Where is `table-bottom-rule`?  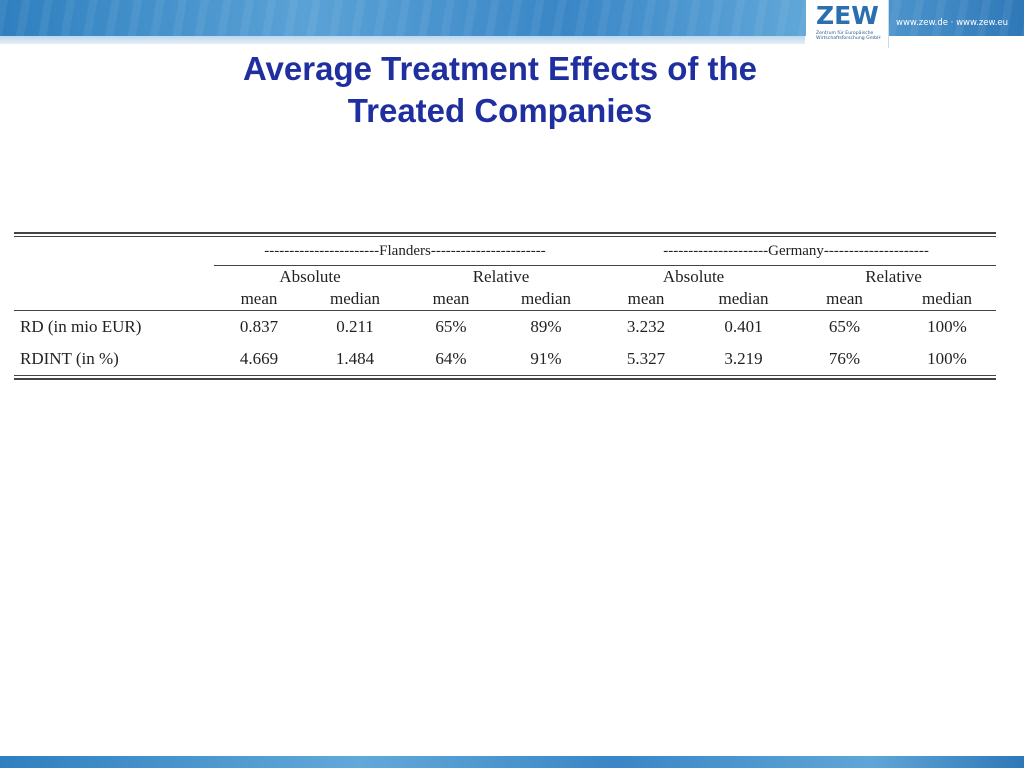
table-bottom-rule is located at coordinates (505, 377).